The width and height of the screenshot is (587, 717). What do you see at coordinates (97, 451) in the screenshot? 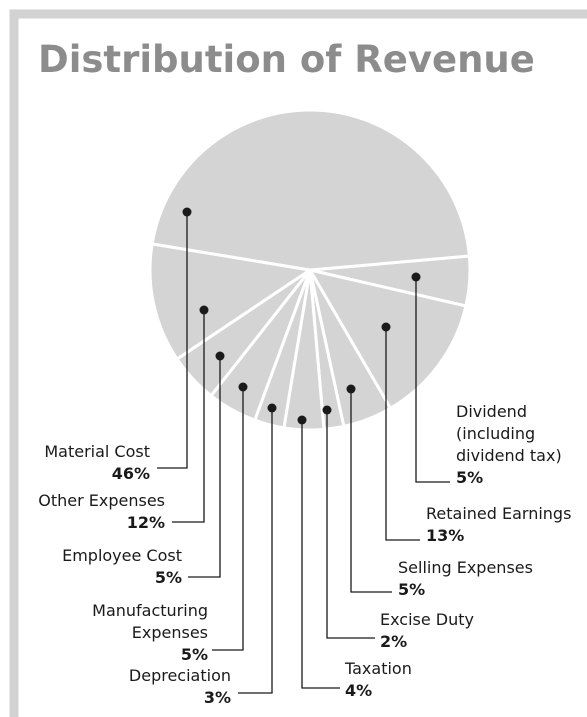
I see `category-label: Material Cost` at bounding box center [97, 451].